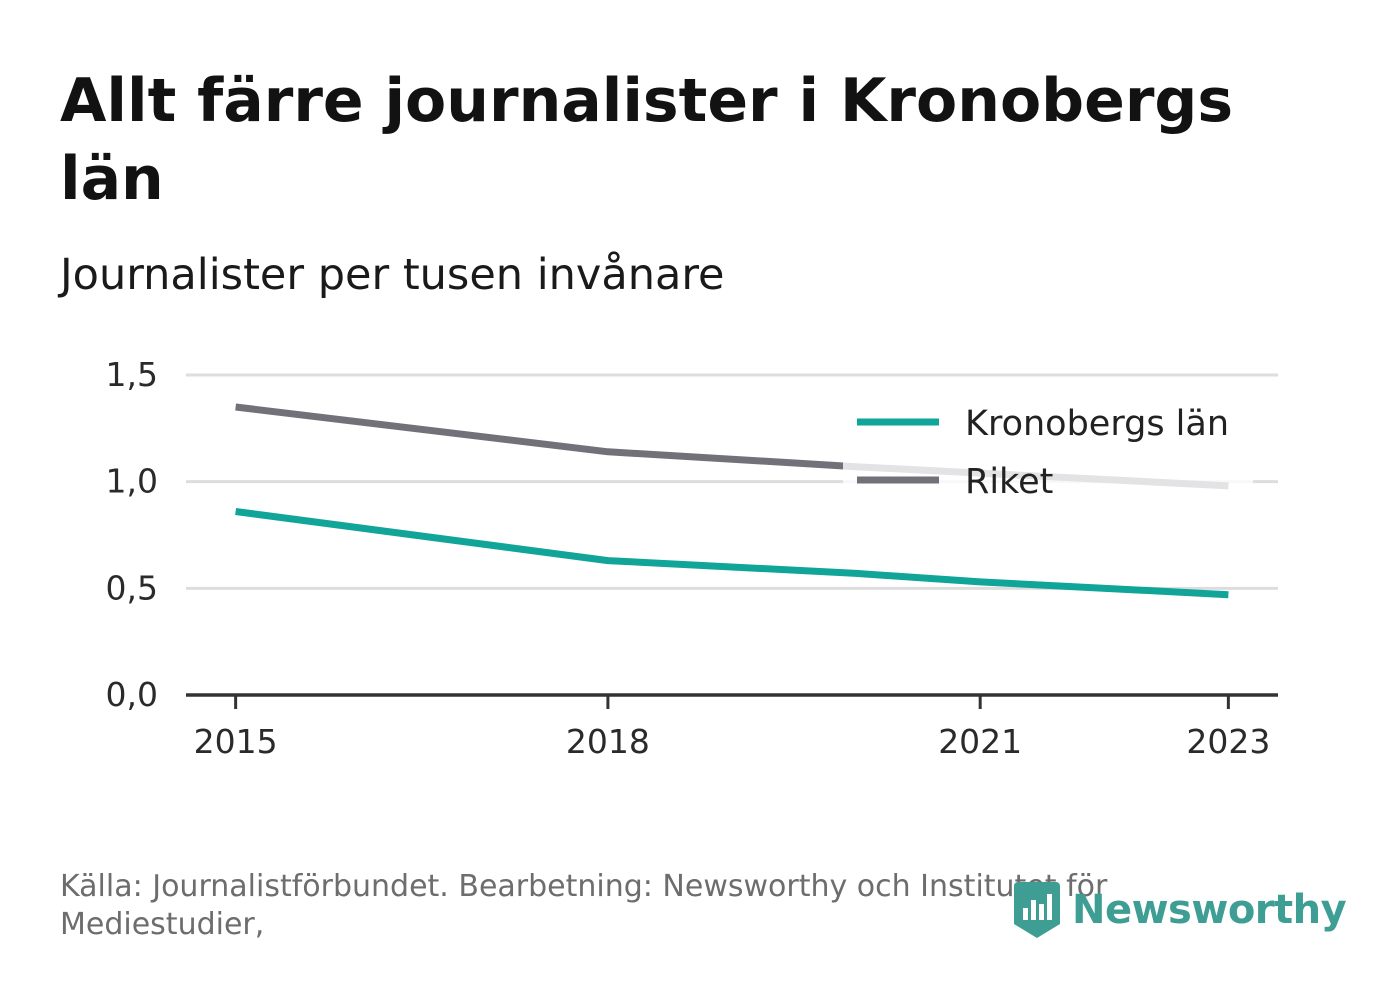  Describe the element at coordinates (132, 587) in the screenshot. I see `y-tick-label: 0,5` at that location.